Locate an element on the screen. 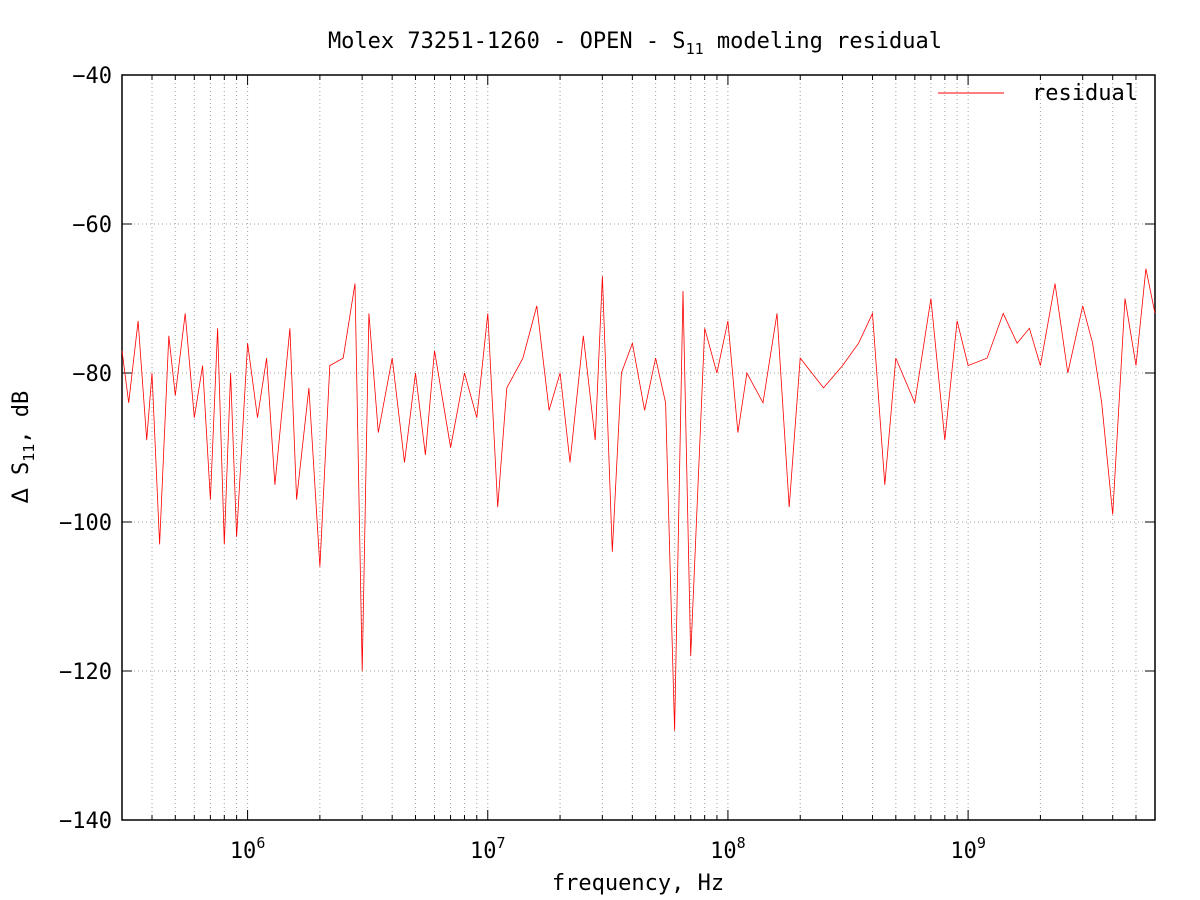 The width and height of the screenshot is (1200, 900). y-axis-label: Δ S11, dB is located at coordinates (23, 447).